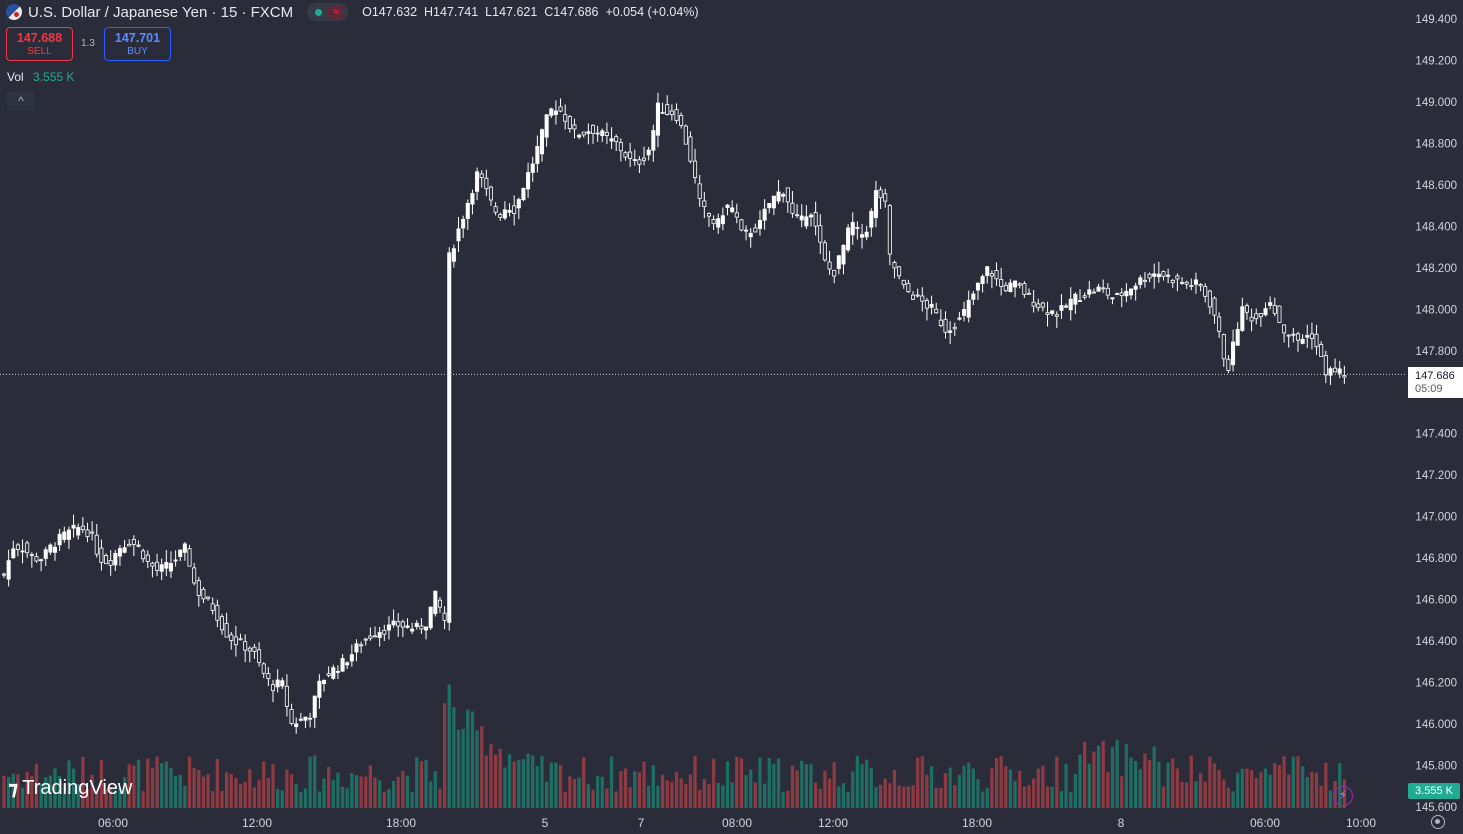 The width and height of the screenshot is (1463, 834). What do you see at coordinates (1438, 822) in the screenshot?
I see `gear-icon` at bounding box center [1438, 822].